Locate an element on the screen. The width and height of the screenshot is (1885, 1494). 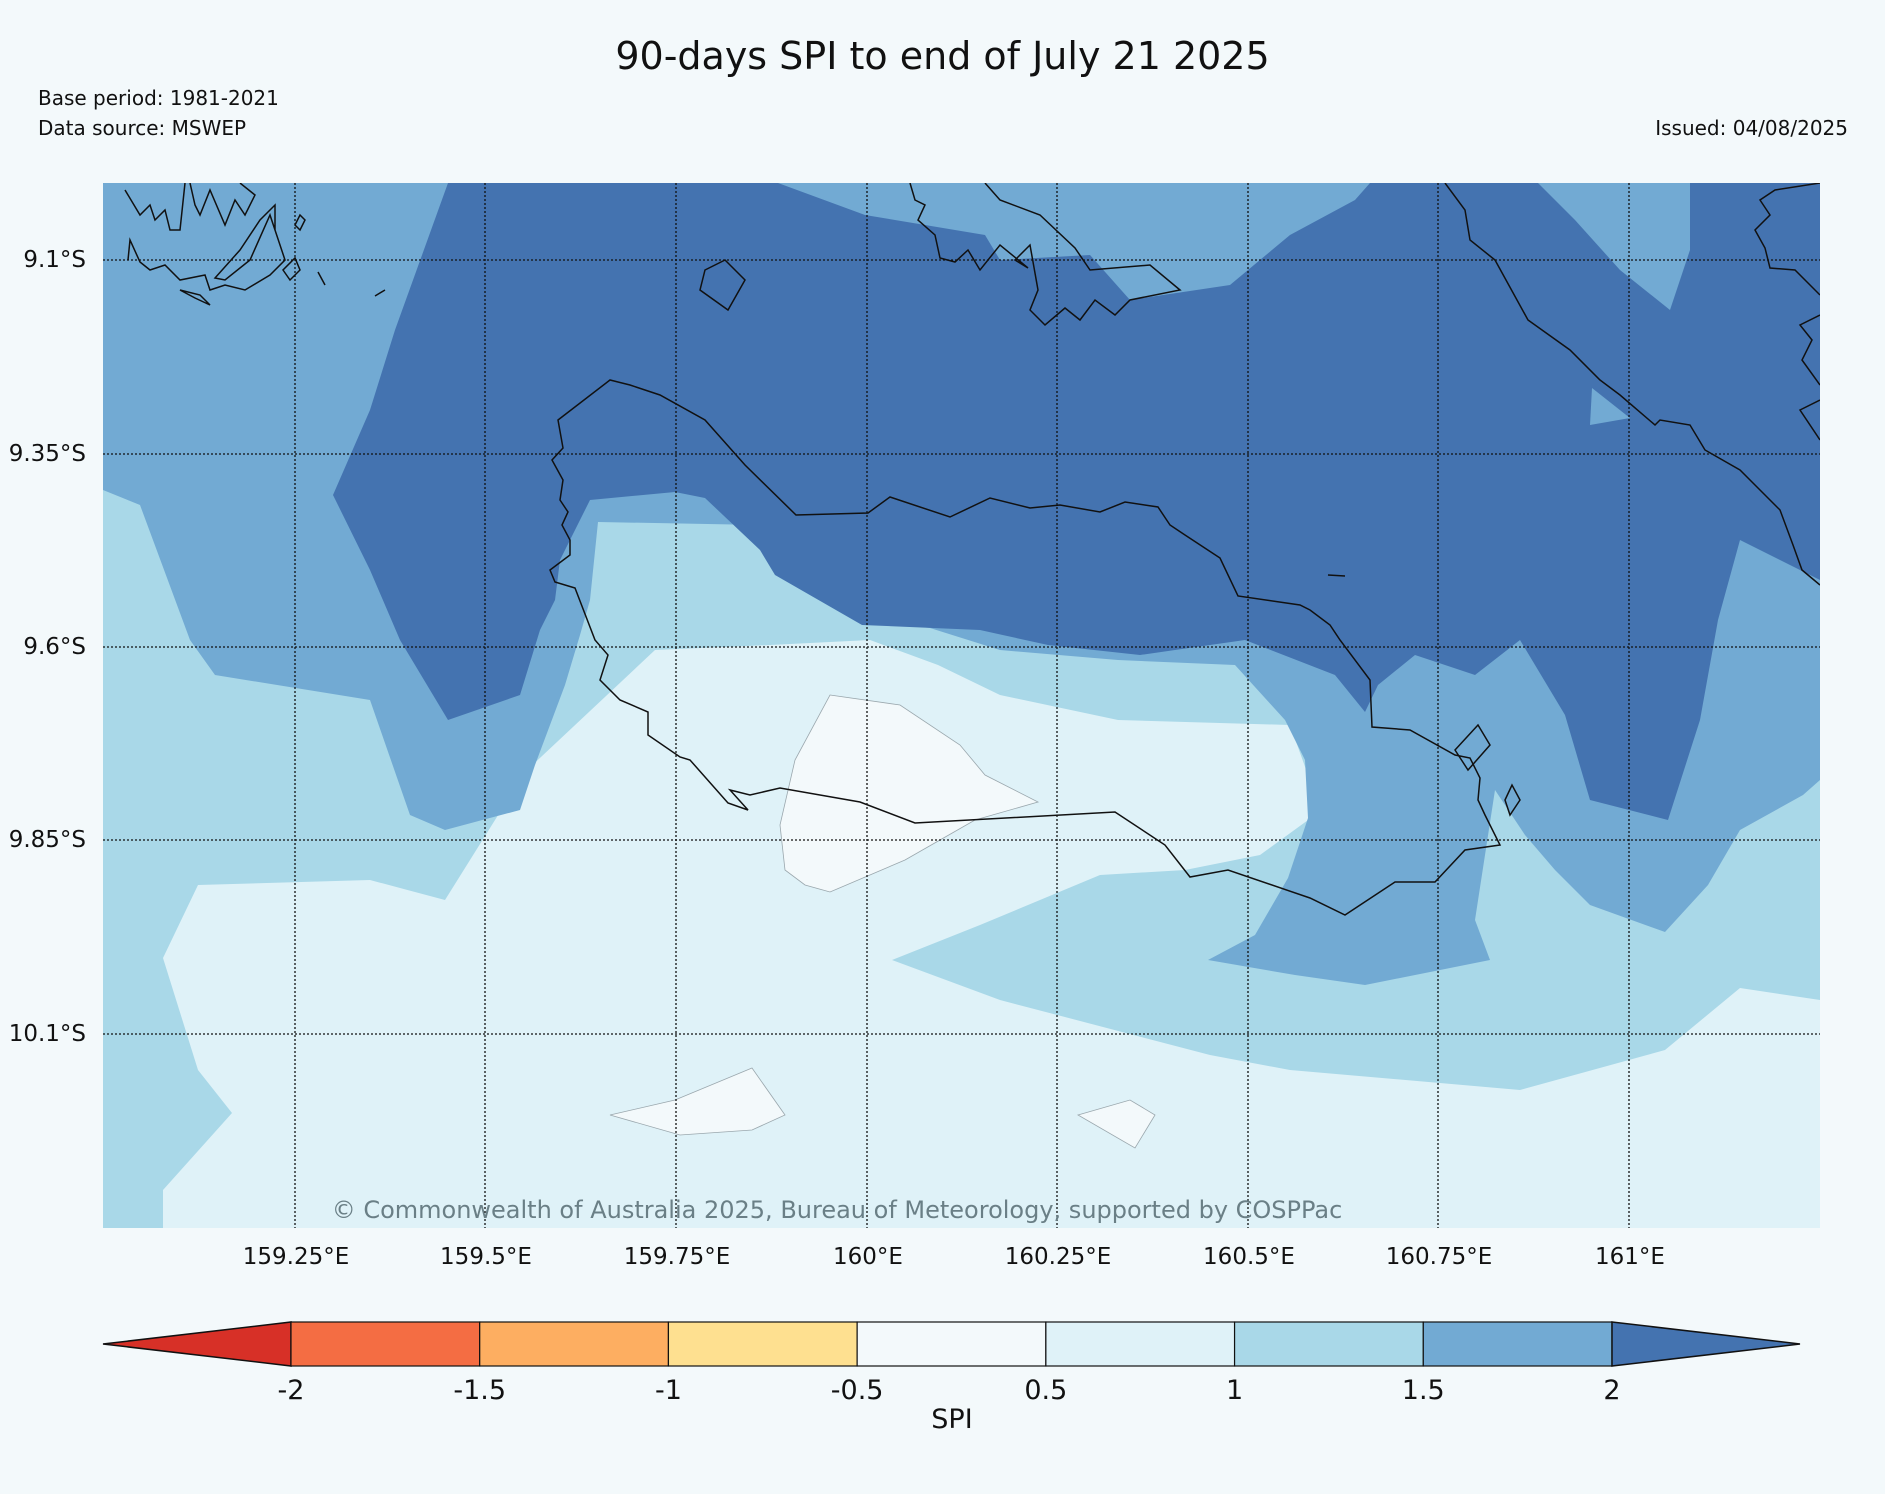
lon-label-159-75: 159.75°E is located at coordinates (677, 1257).